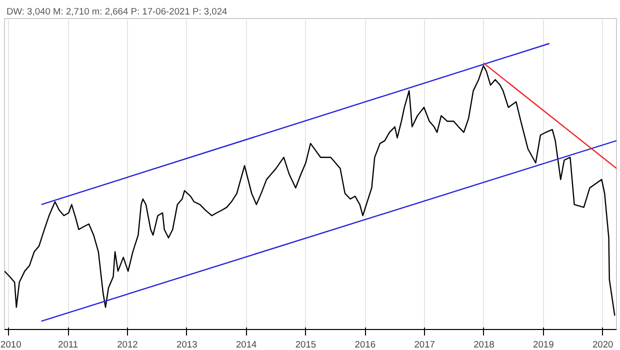 Image resolution: width=620 pixels, height=350 pixels. What do you see at coordinates (187, 345) in the screenshot?
I see `x-tick-label: 2013` at bounding box center [187, 345].